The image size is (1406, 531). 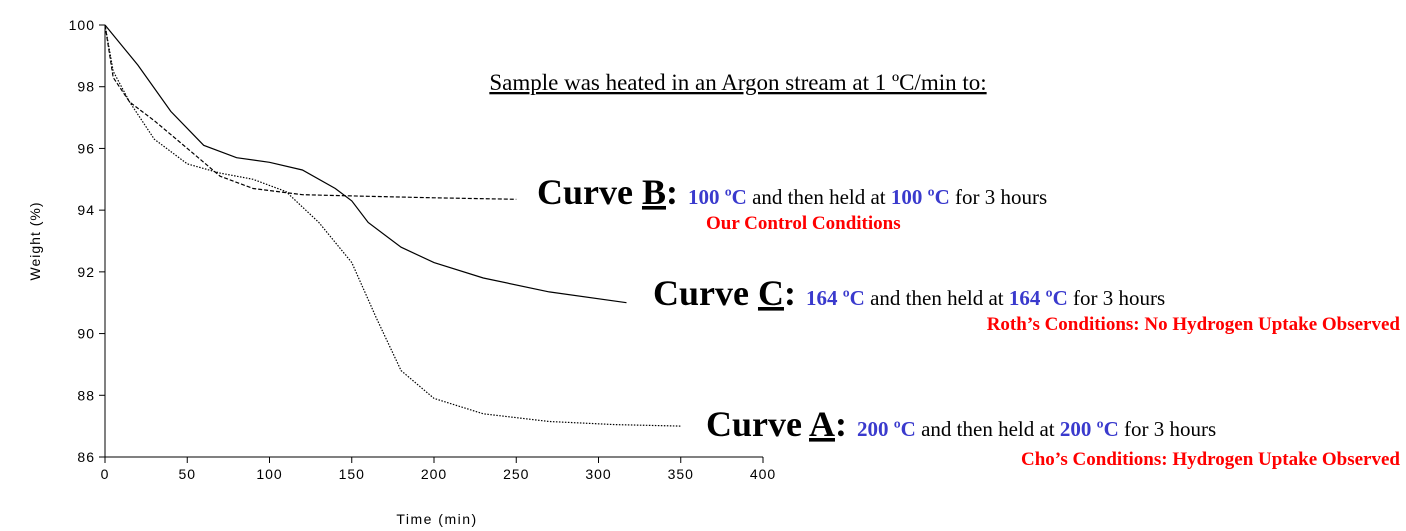 I want to click on x-tick-label: 250, so click(x=516, y=474).